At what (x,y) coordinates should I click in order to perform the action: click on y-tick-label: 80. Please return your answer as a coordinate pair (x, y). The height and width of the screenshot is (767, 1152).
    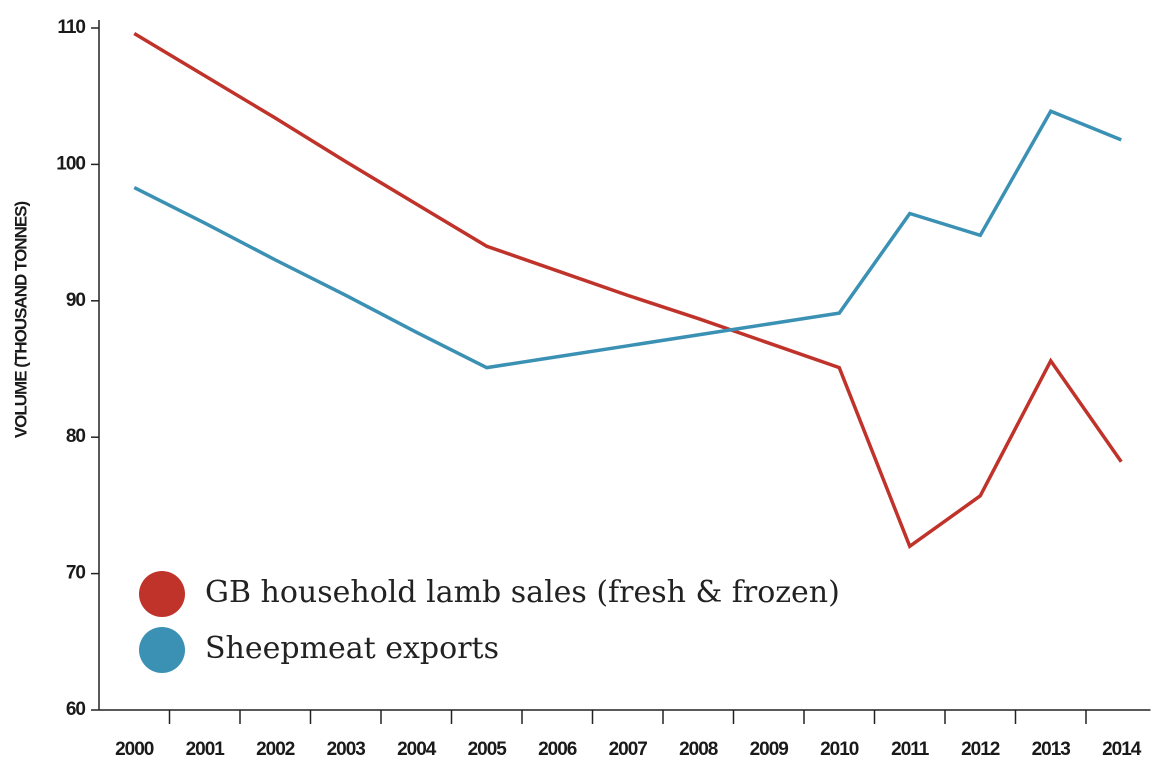
    Looking at the image, I should click on (76, 436).